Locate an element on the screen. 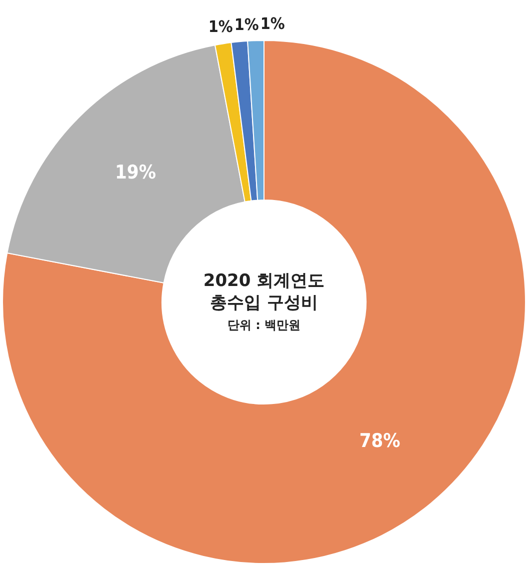 This screenshot has height=568, width=528. text: 총수입 구성비 is located at coordinates (264, 303).